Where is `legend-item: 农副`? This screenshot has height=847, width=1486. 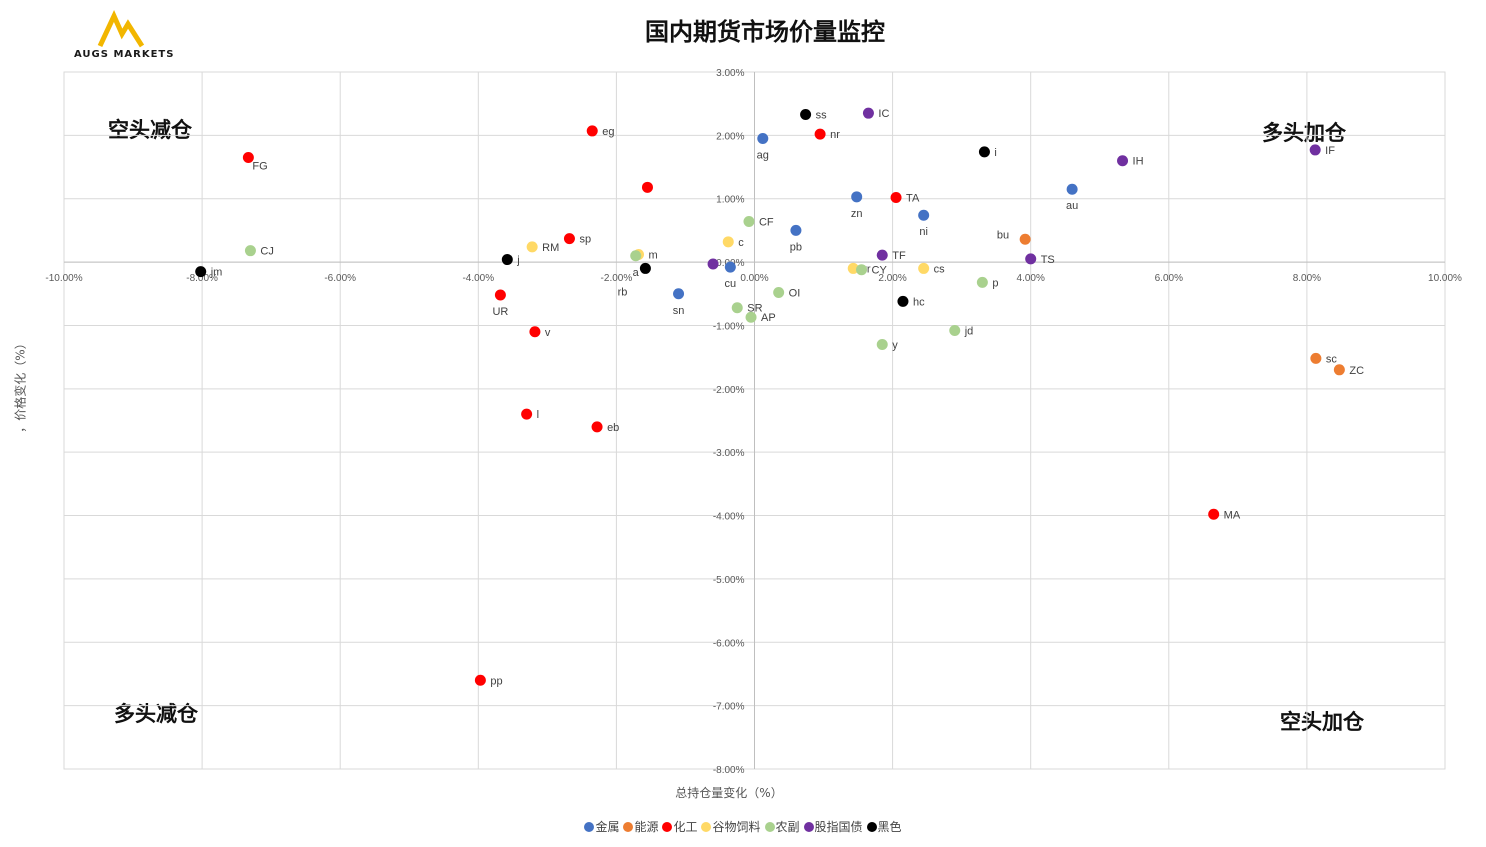 legend-item: 农副 is located at coordinates (782, 826).